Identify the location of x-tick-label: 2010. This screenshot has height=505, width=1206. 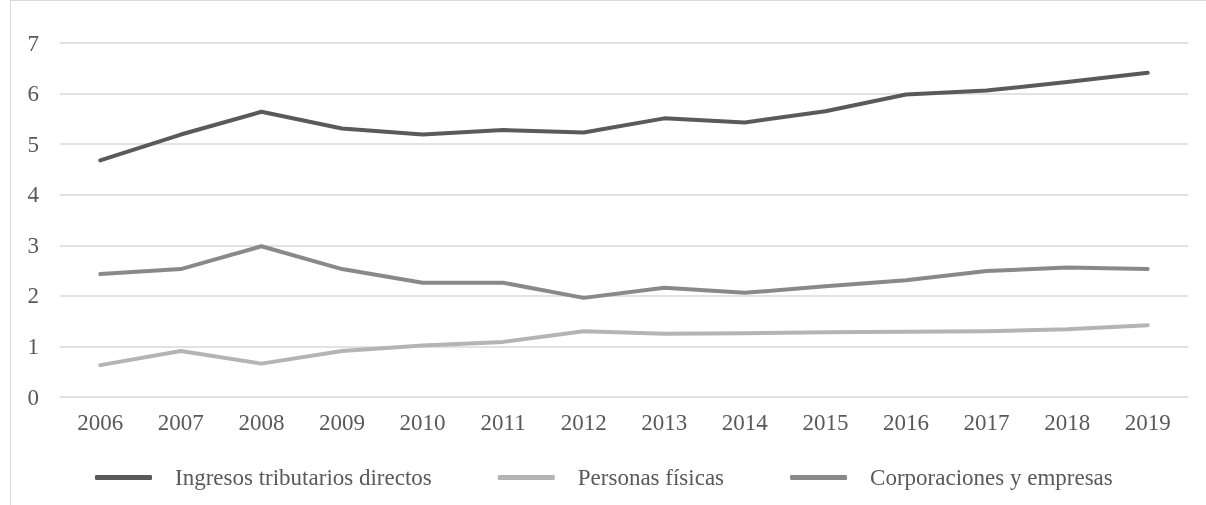
(422, 422).